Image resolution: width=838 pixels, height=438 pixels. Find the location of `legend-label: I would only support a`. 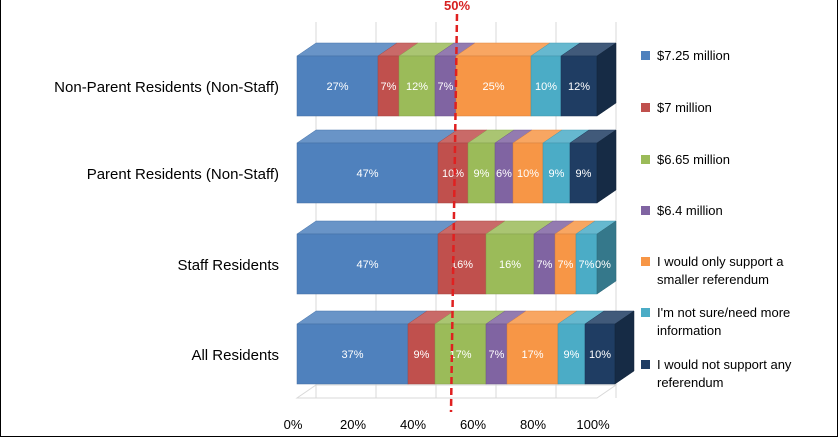

legend-label: I would only support a is located at coordinates (720, 261).